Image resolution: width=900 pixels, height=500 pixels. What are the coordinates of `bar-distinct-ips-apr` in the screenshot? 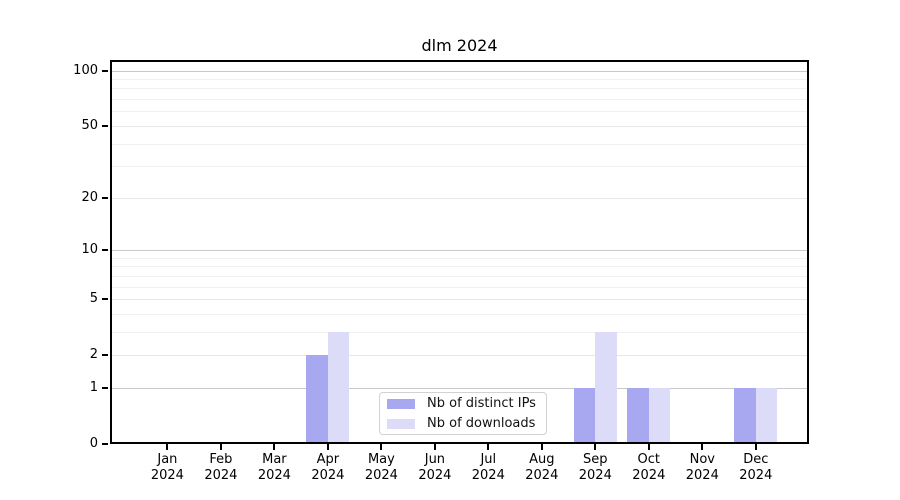 It's located at (317, 399).